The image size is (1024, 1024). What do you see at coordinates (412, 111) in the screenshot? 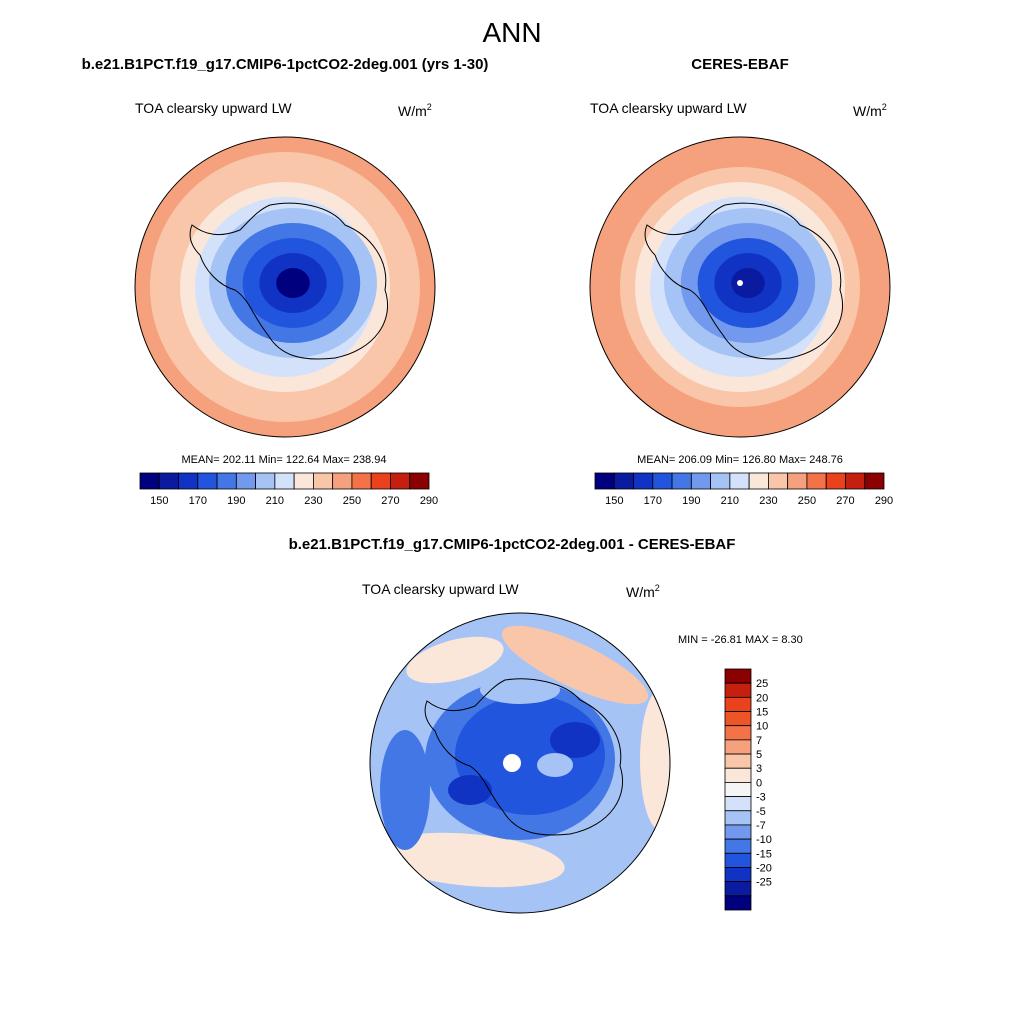
I see `panel-model-units-base: W/m` at bounding box center [412, 111].